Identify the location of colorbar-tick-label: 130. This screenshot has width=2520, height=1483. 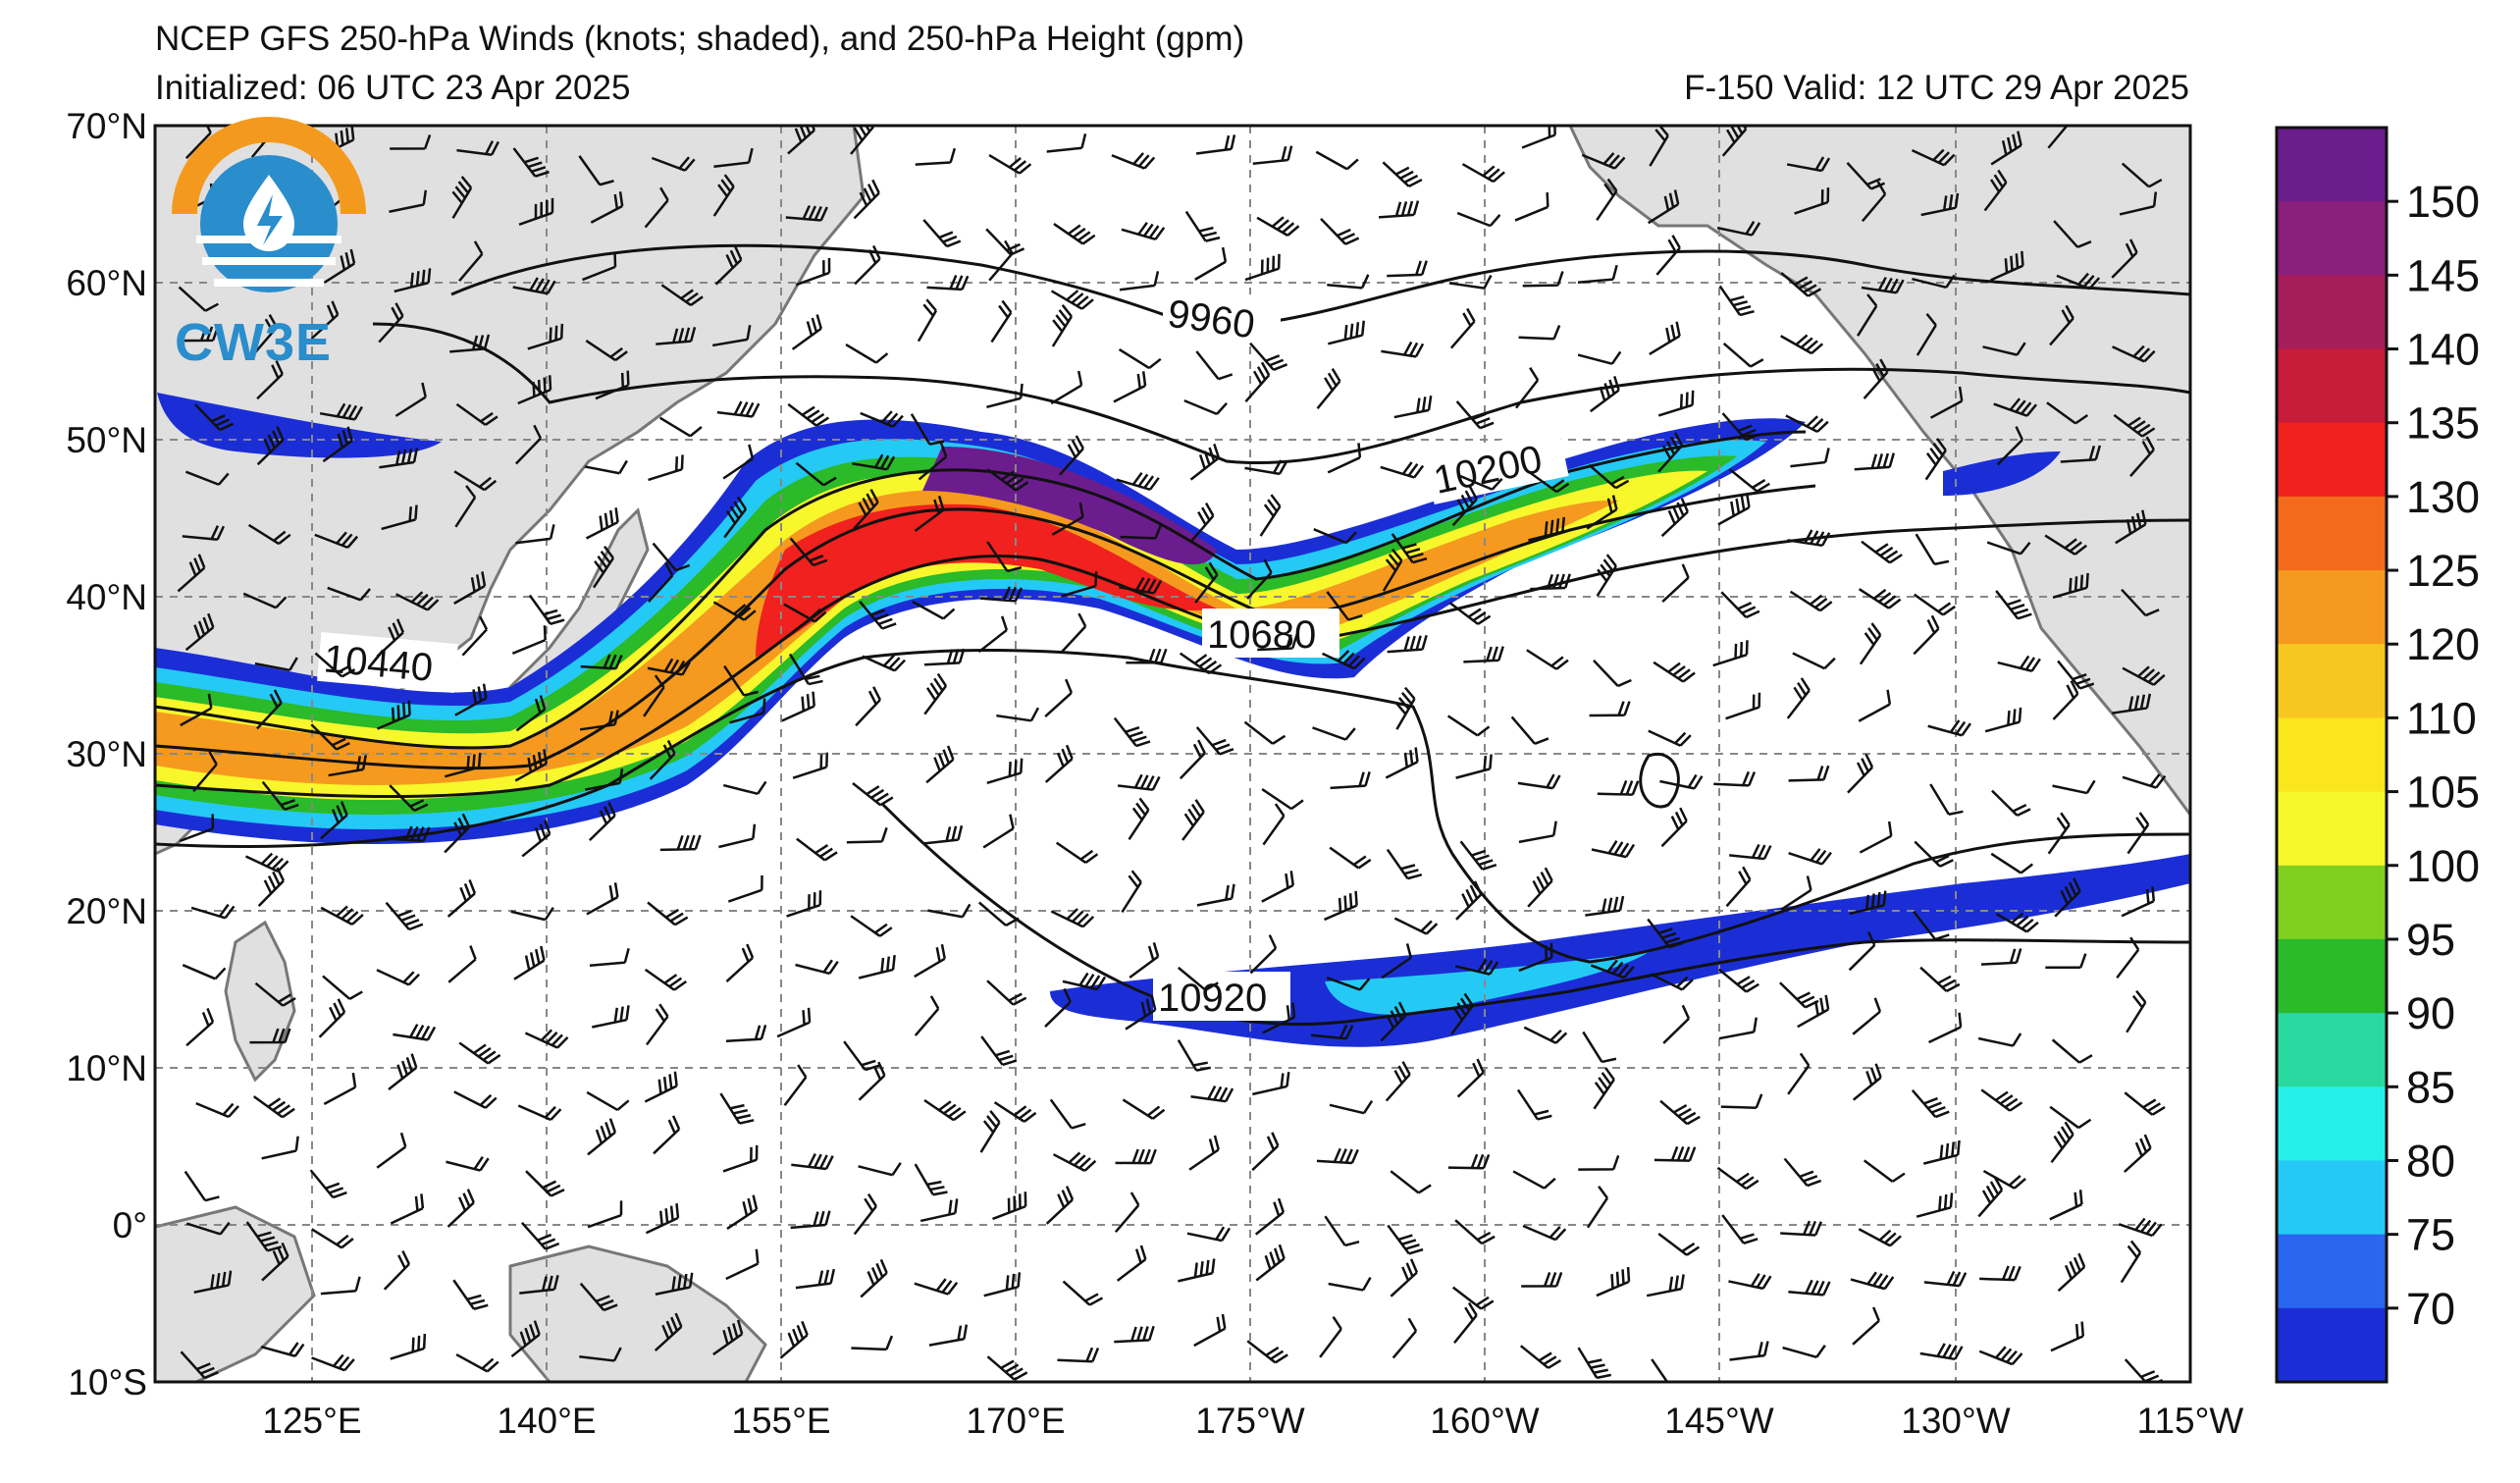
(2443, 497).